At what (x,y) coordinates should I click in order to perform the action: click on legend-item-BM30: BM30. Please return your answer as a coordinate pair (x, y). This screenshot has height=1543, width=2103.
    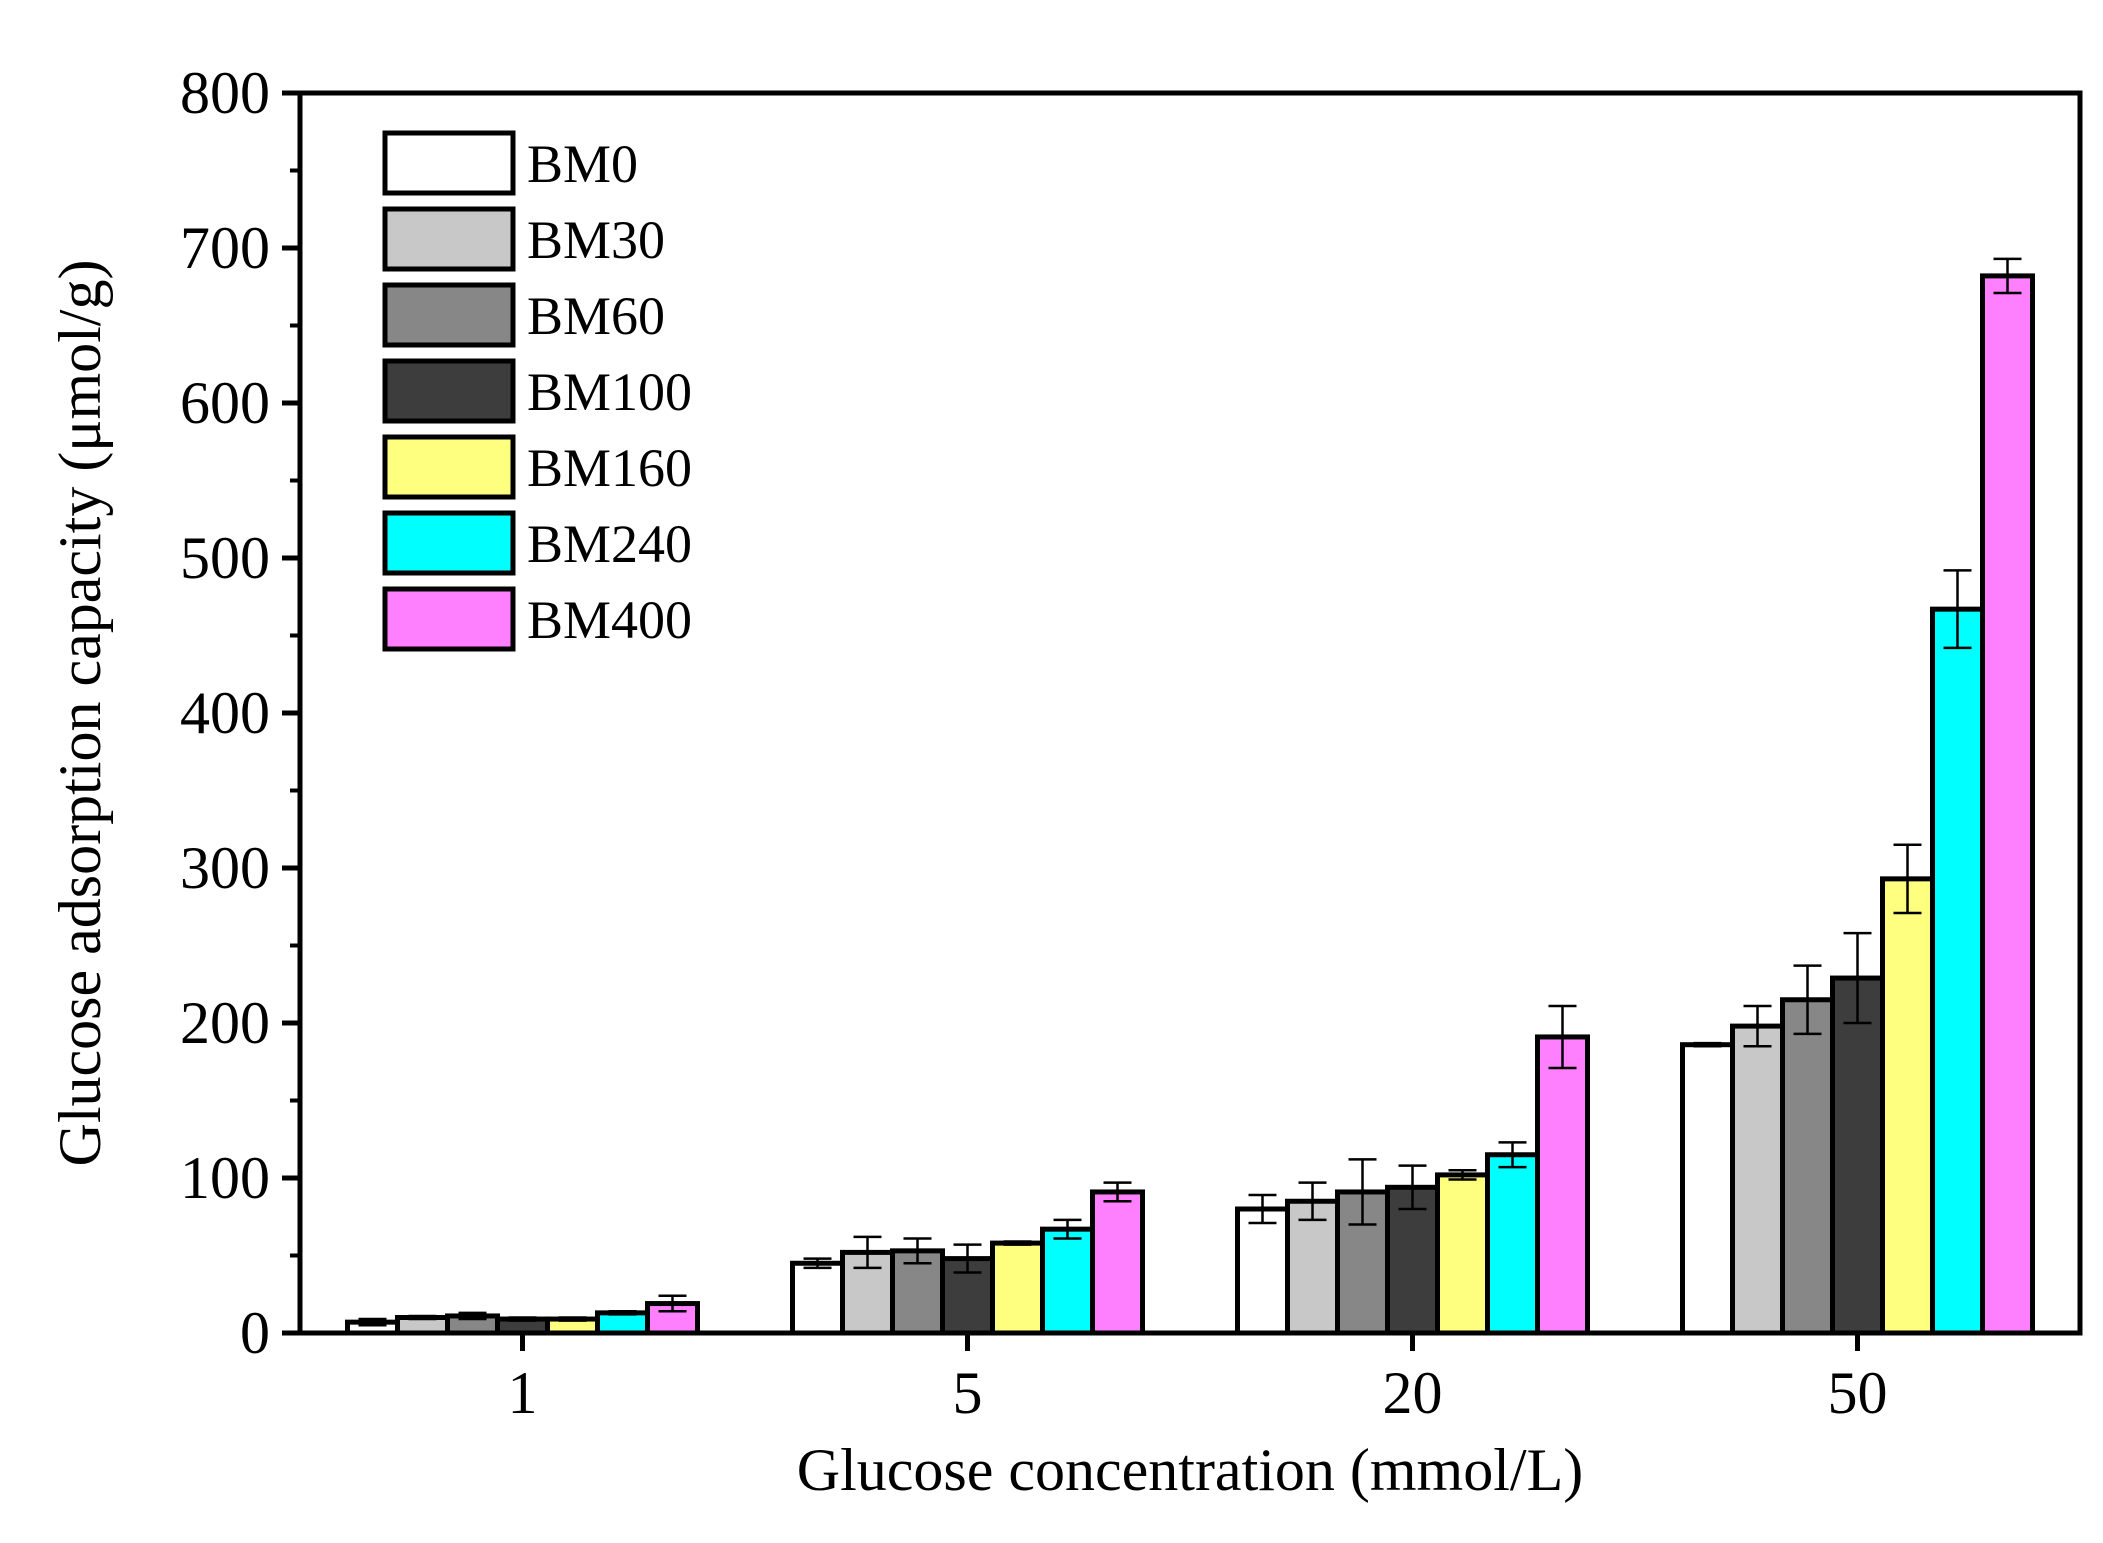
    Looking at the image, I should click on (523, 239).